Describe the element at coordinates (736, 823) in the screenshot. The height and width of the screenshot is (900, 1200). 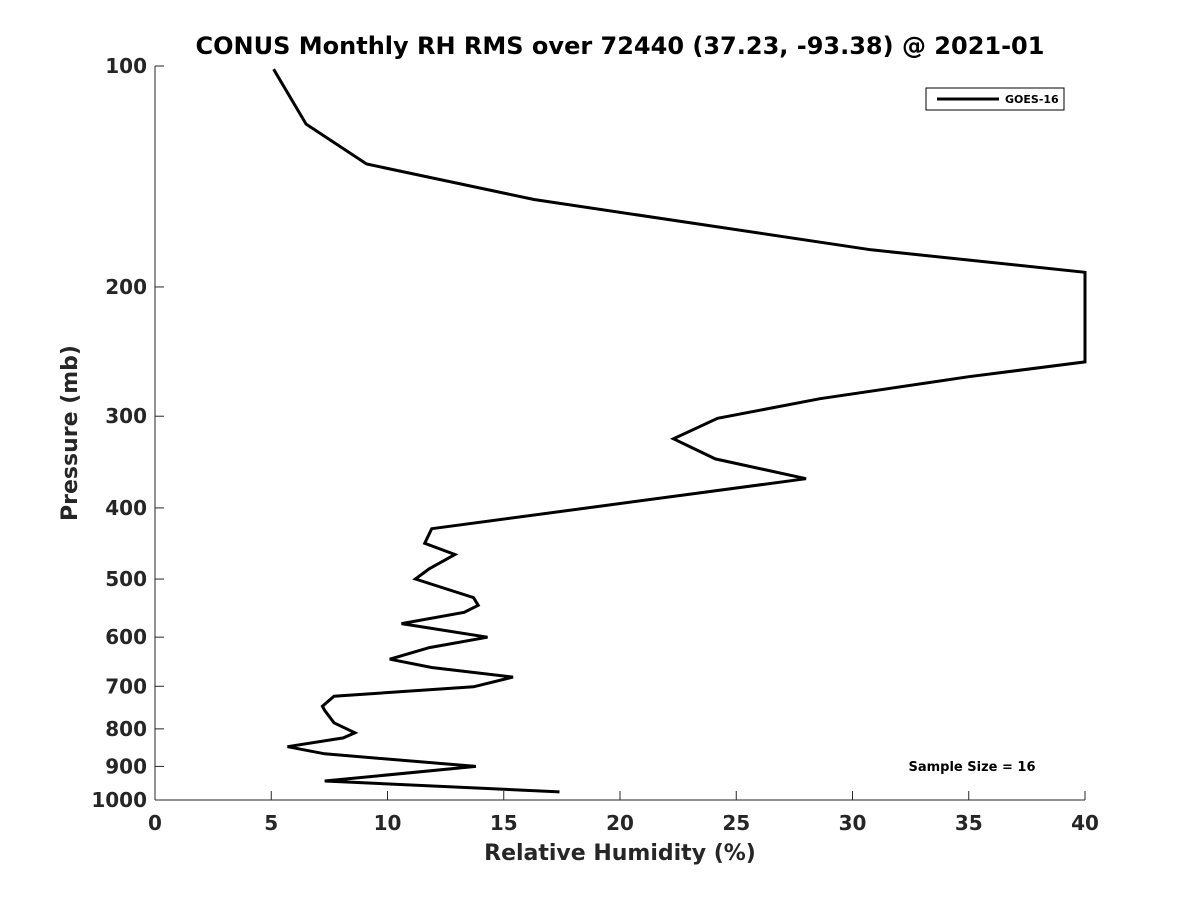
I see `x-tick-label: 25` at that location.